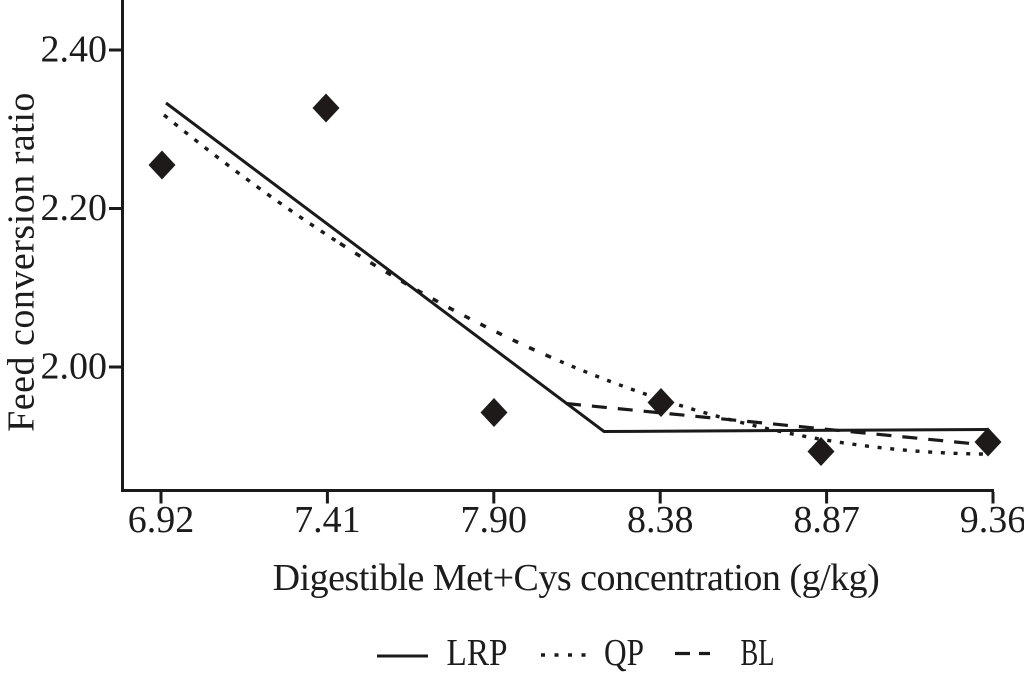  What do you see at coordinates (992, 520) in the screenshot?
I see `svg-text: 9.36` at bounding box center [992, 520].